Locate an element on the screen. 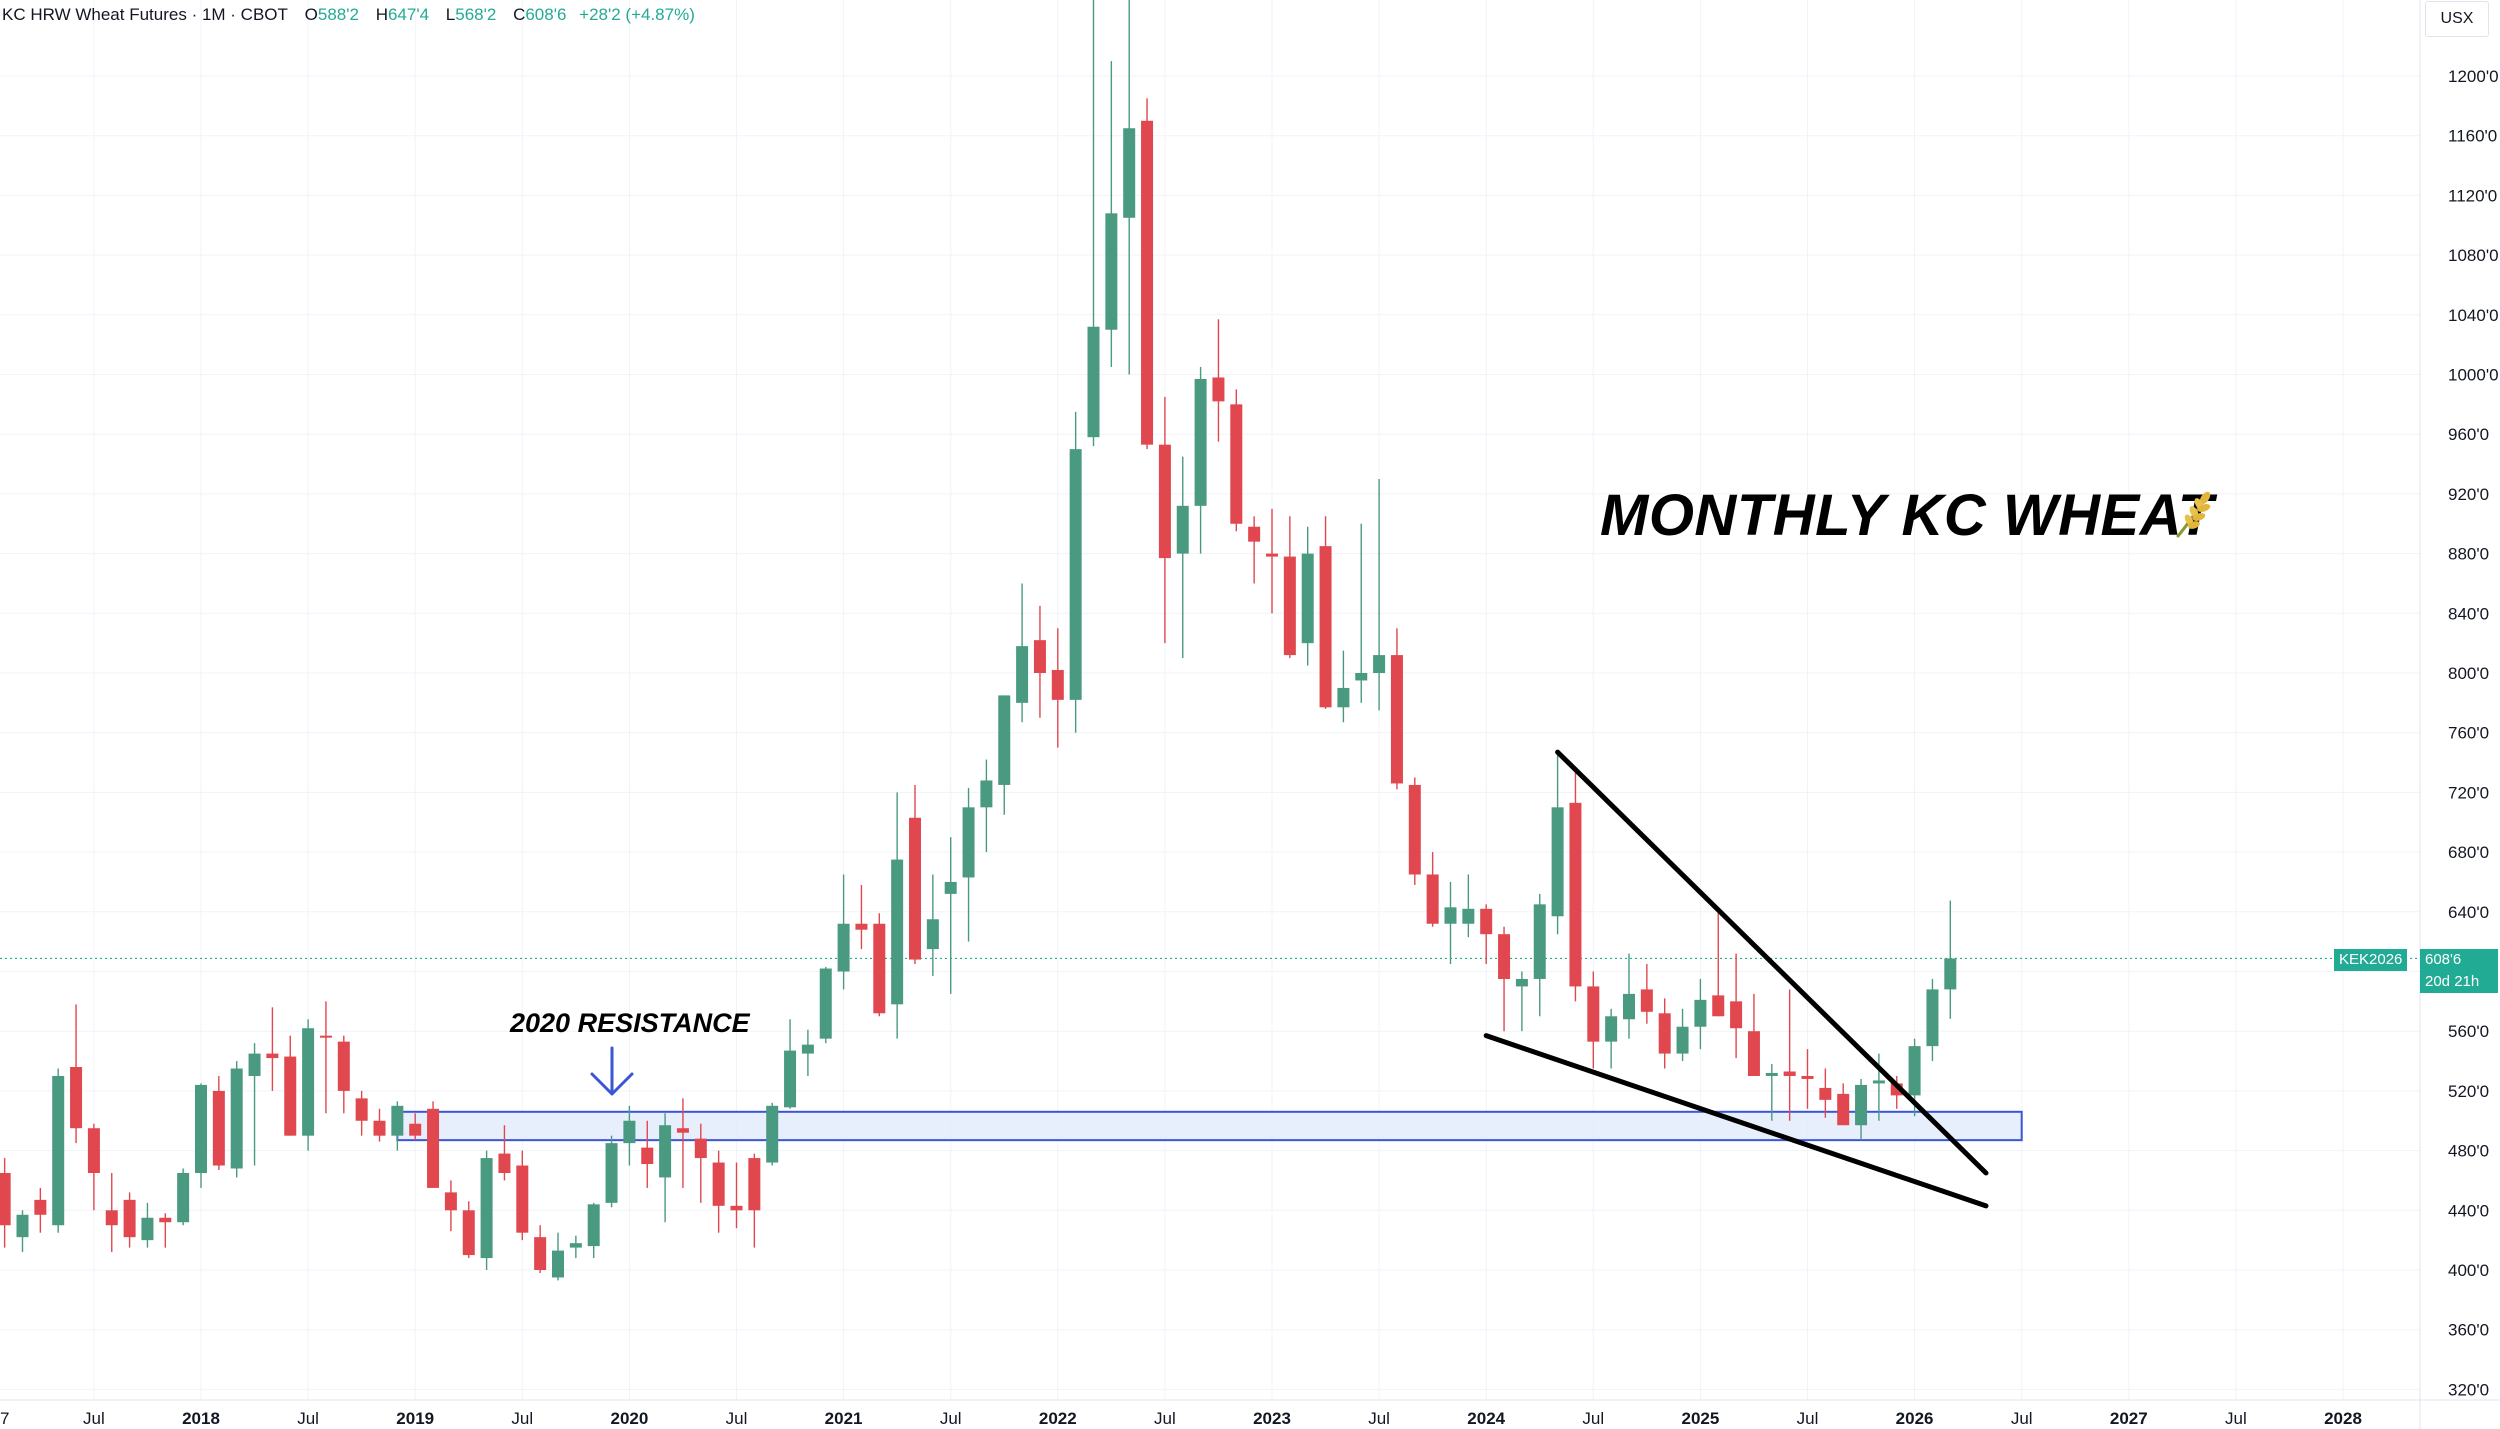 The image size is (2500, 1429). low-value: 568'2 is located at coordinates (476, 14).